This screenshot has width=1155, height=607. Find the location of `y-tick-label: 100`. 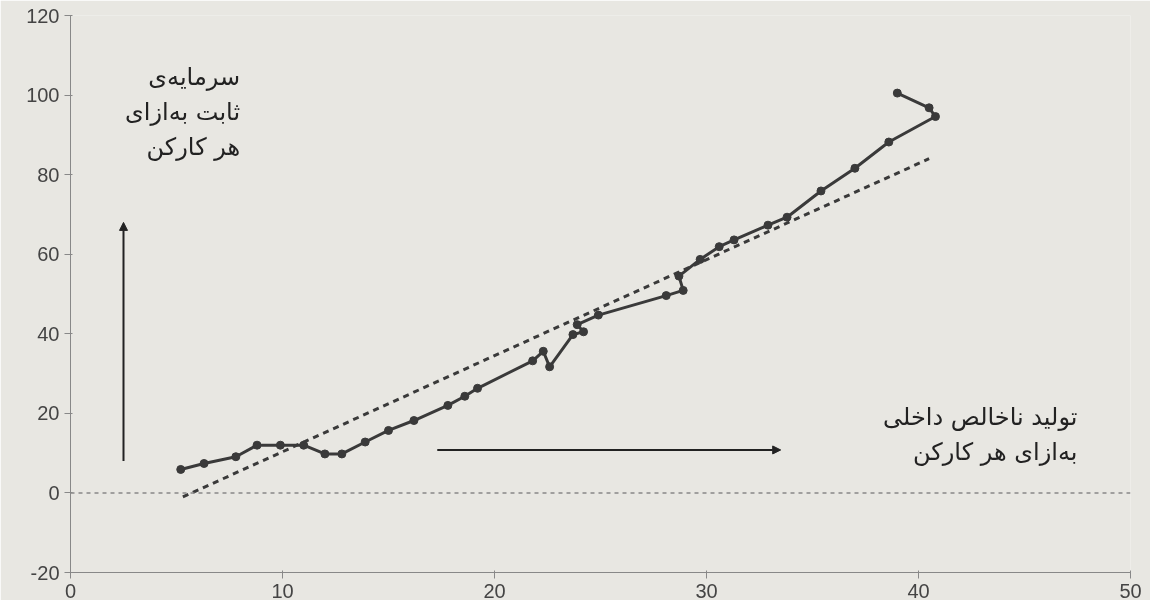

y-tick-label: 100 is located at coordinates (43, 95).